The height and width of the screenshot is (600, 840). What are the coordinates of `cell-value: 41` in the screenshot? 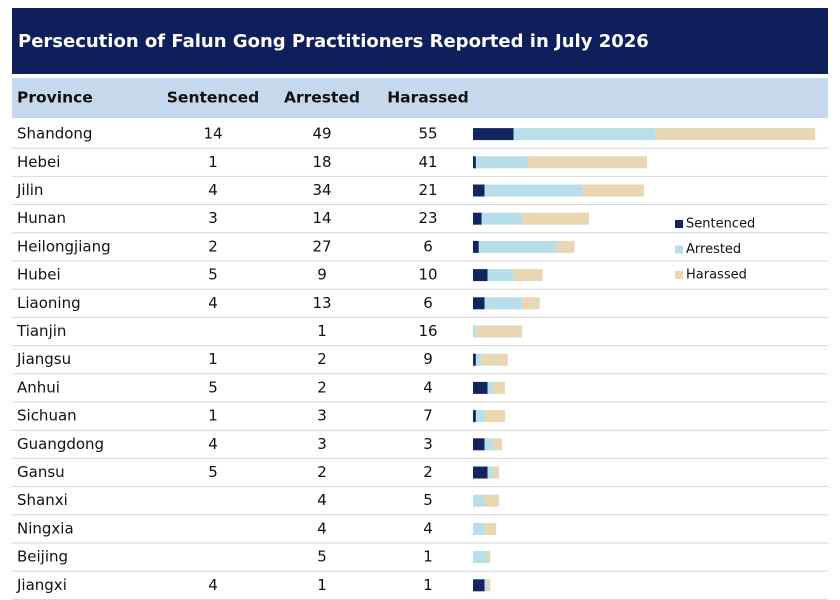 It's located at (427, 162).